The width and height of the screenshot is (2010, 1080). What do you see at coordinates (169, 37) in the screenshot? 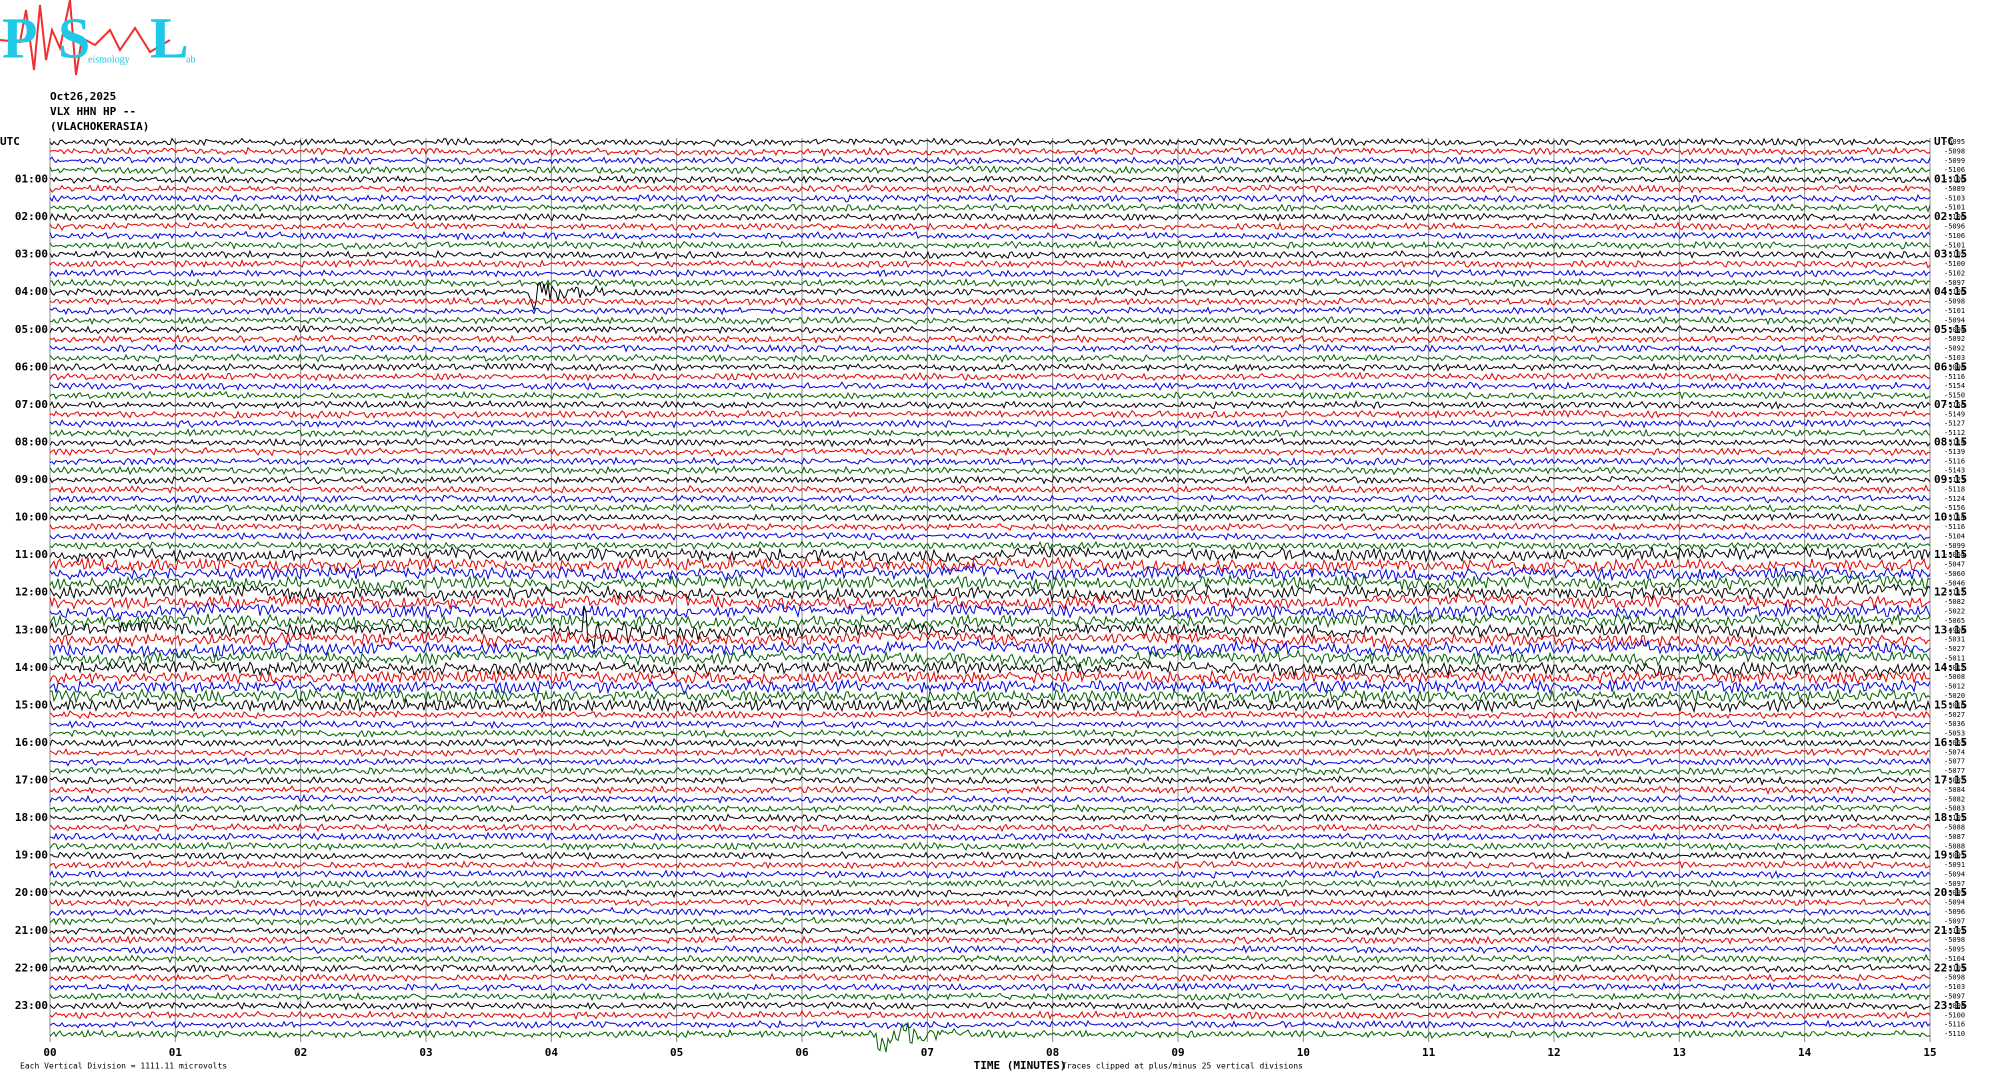
I see `logo-letter: L` at bounding box center [169, 37].